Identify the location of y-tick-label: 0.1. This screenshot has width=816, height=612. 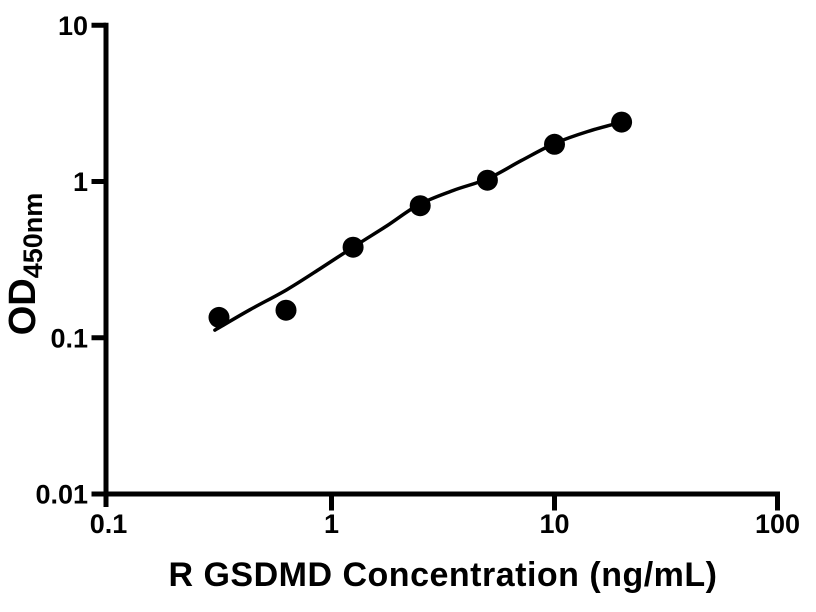
(69, 338).